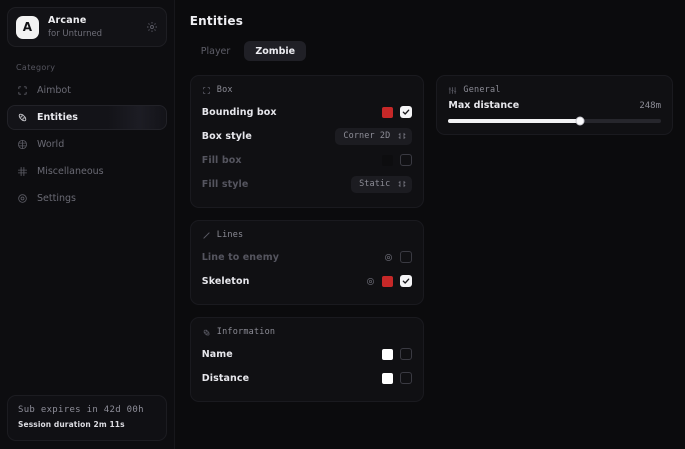  I want to click on brand-logo: A, so click(27, 27).